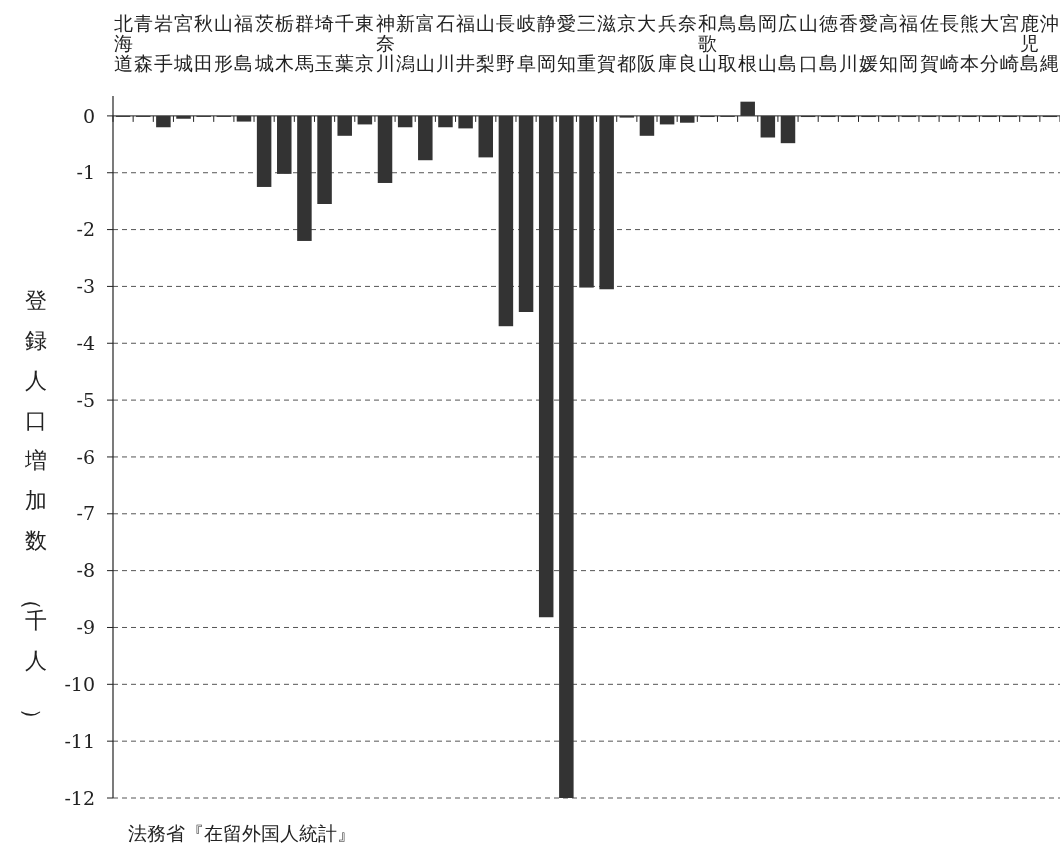  What do you see at coordinates (848, 43) in the screenshot?
I see `x-tick-label: 香川` at bounding box center [848, 43].